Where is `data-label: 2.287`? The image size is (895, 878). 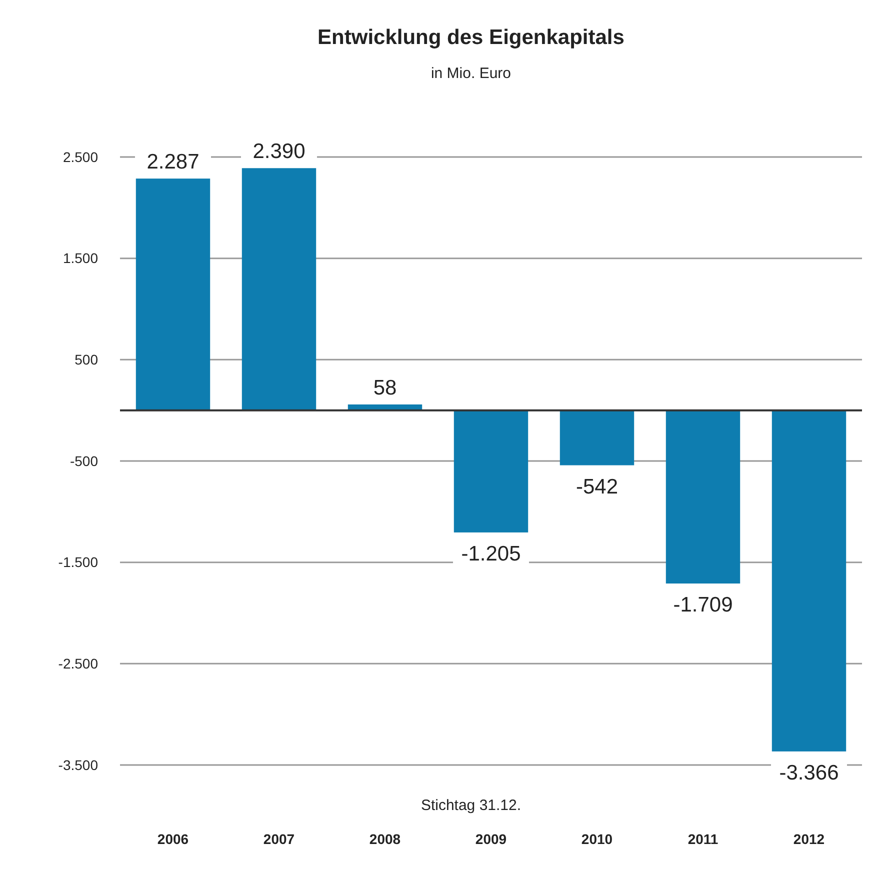
data-label: 2.287 is located at coordinates (173, 162).